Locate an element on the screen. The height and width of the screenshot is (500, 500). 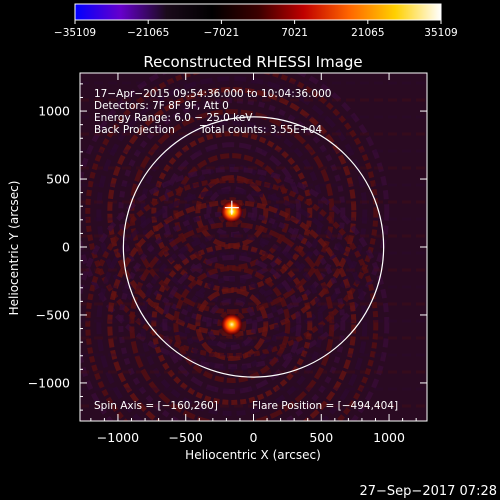
y-tick-label: −500 is located at coordinates (53, 314).